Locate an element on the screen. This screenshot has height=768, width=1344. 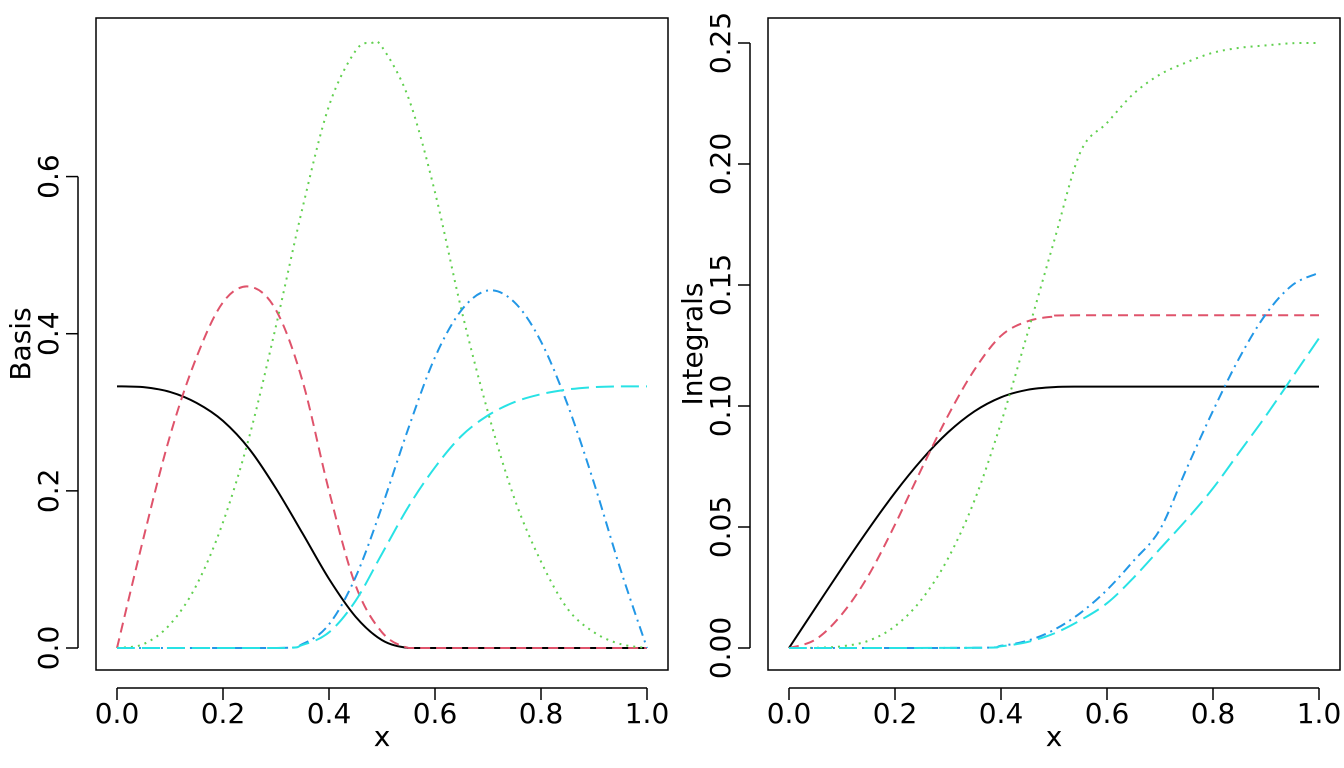
y-tick-label: 0.10 is located at coordinates (720, 406).